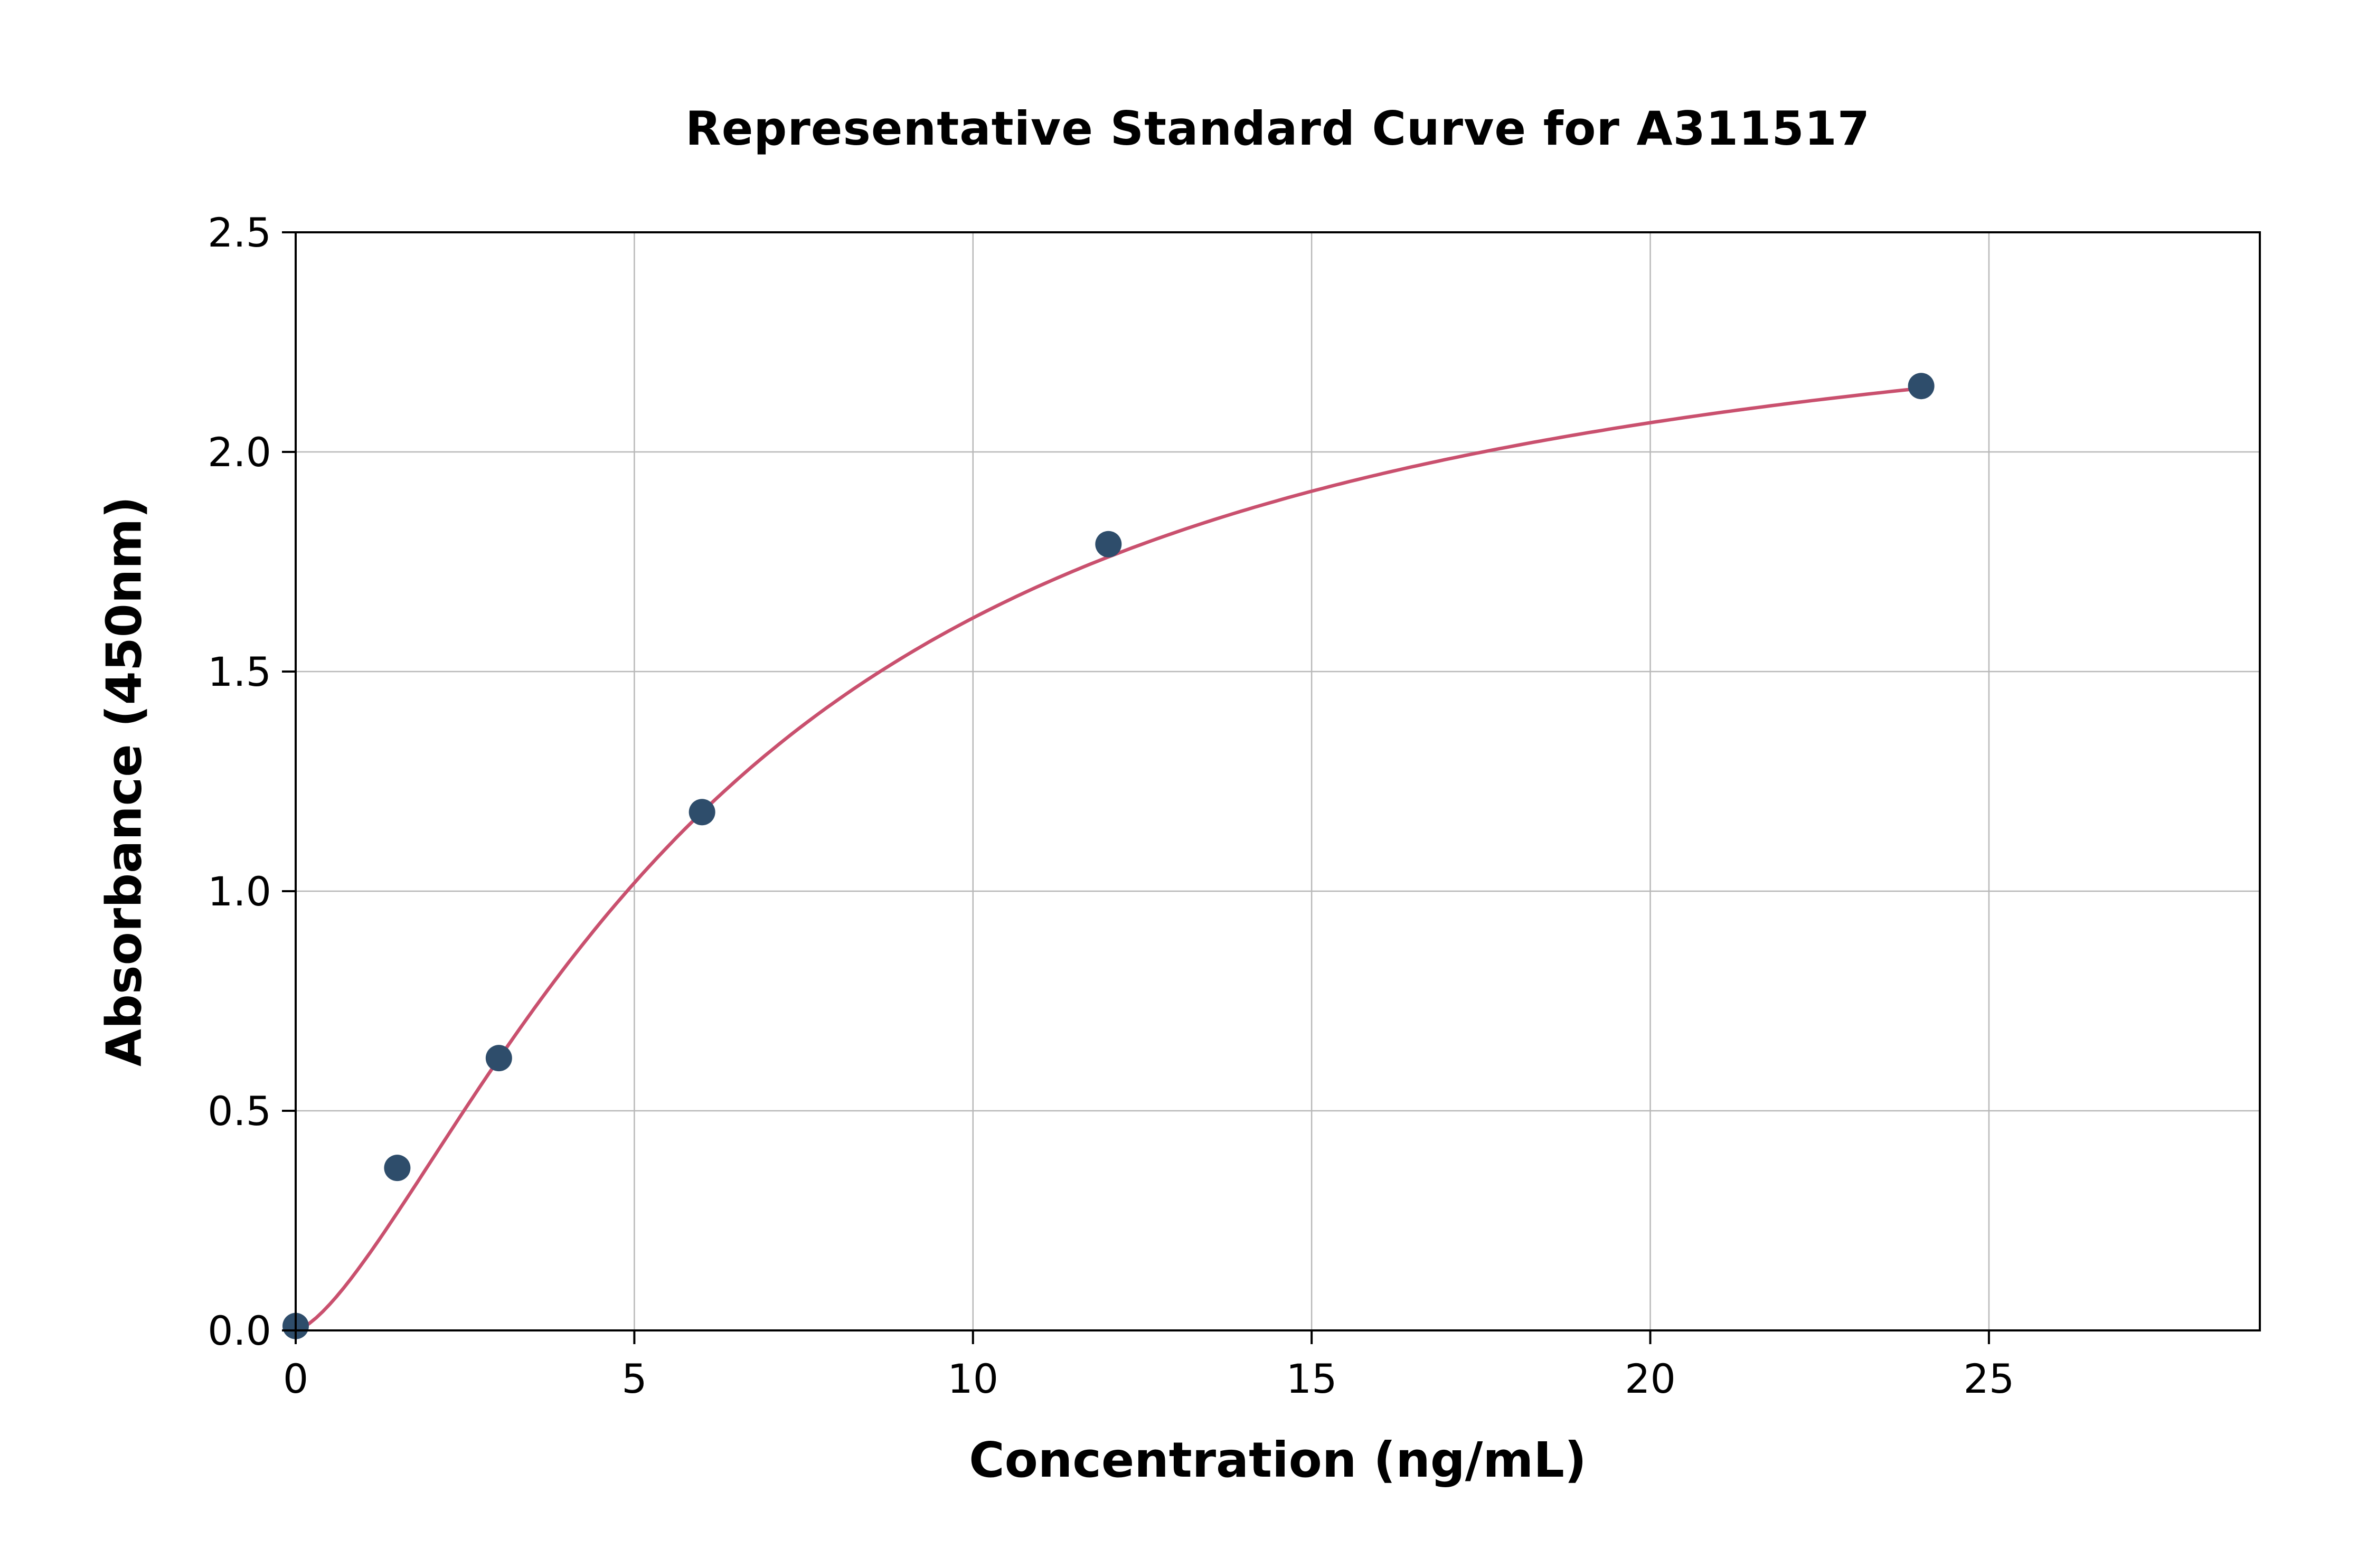 This screenshot has height=1568, width=2376. Describe the element at coordinates (296, 1379) in the screenshot. I see `x-tick-label: 0` at that location.